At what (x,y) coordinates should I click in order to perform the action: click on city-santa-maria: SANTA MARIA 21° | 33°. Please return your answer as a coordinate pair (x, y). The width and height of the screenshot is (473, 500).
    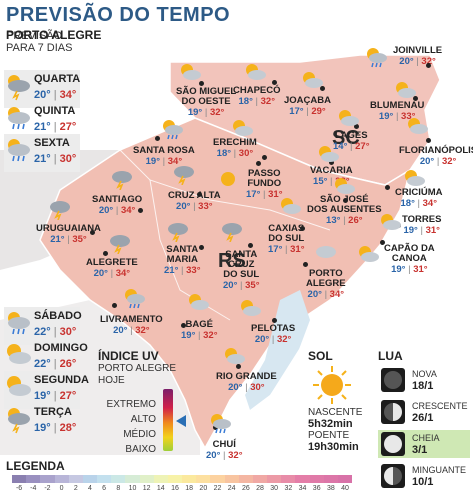
    Looking at the image, I should click on (182, 260).